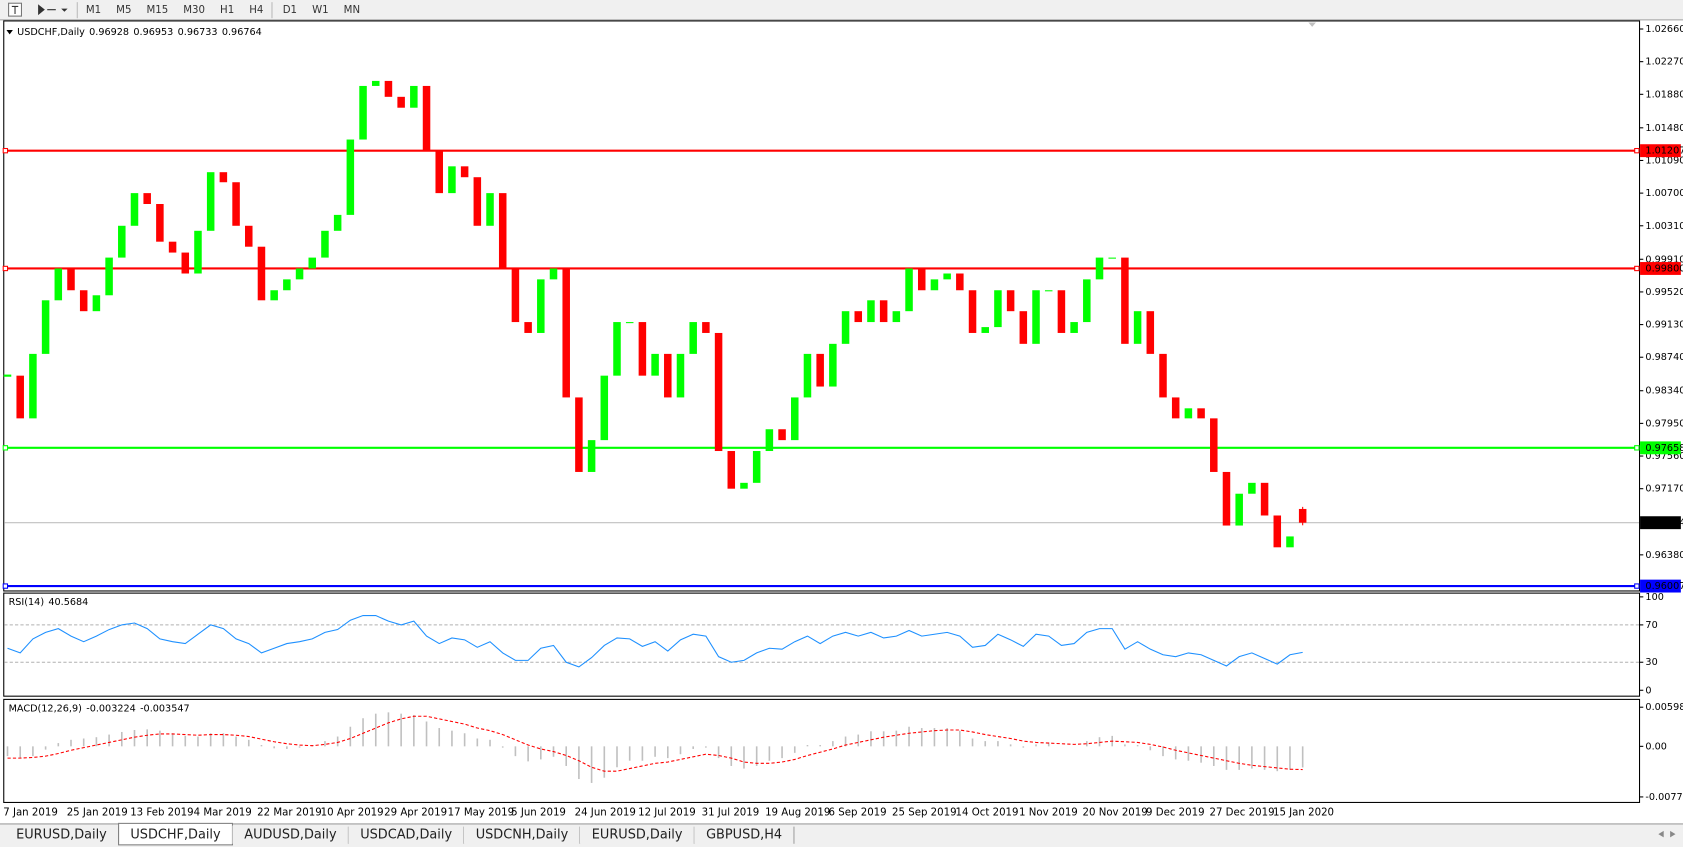  I want to click on header-part: USDCHF,Daily, so click(51, 32).